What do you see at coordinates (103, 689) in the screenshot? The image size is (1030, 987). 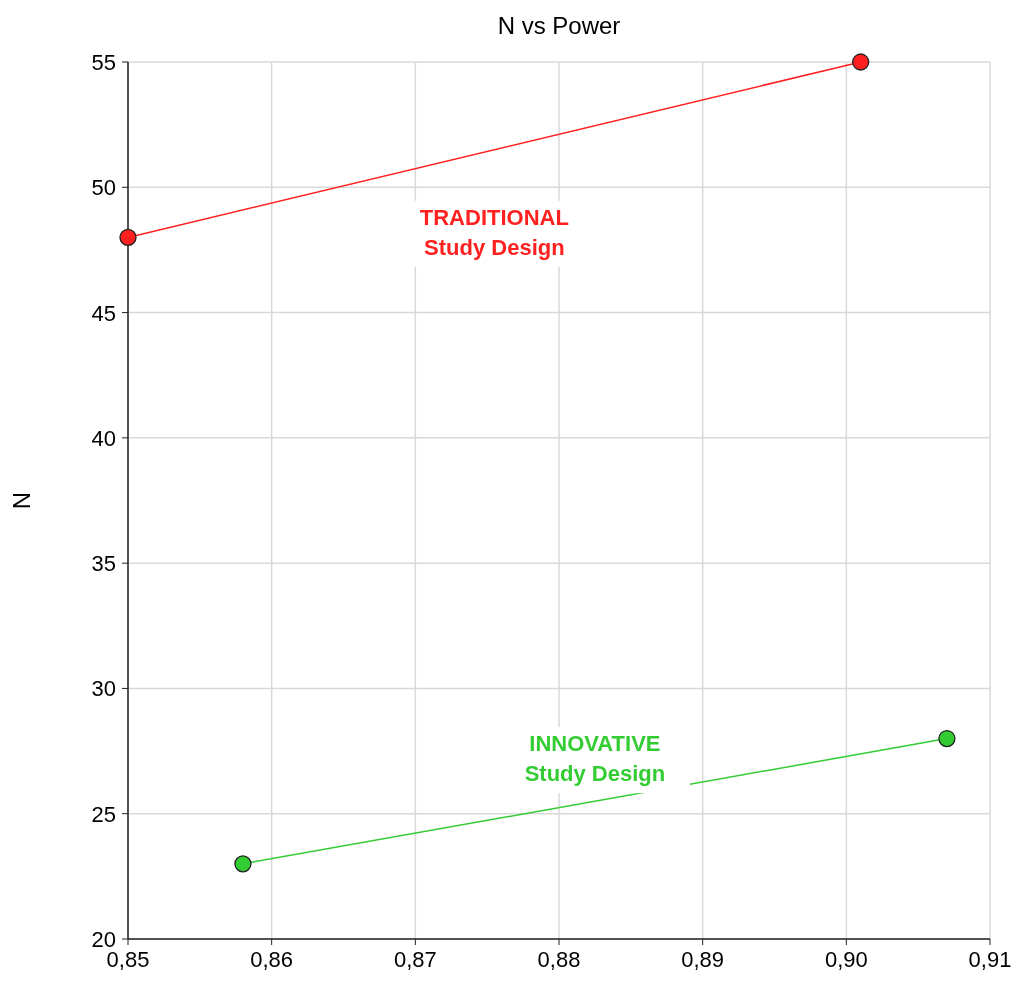 I see `y-tick-label: 30` at bounding box center [103, 689].